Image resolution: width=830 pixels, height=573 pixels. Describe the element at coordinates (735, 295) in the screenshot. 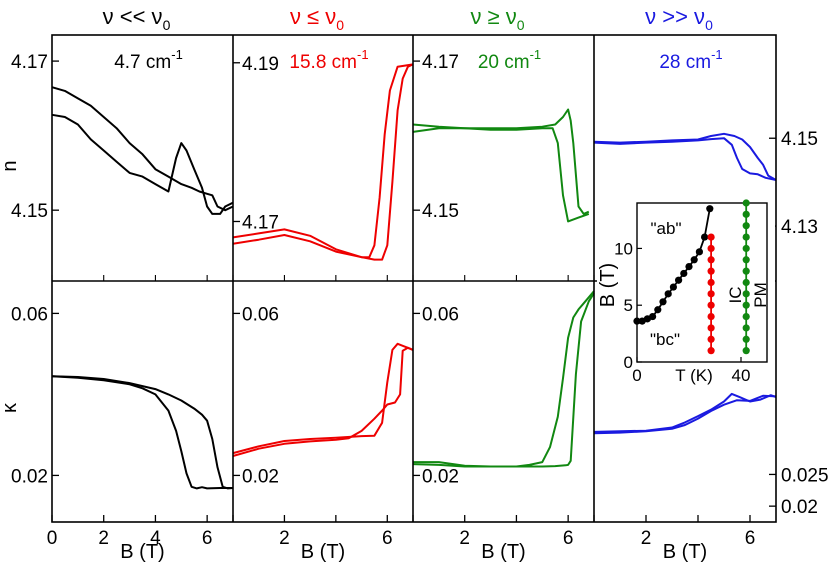

I see `inset-label-ic: IC` at that location.